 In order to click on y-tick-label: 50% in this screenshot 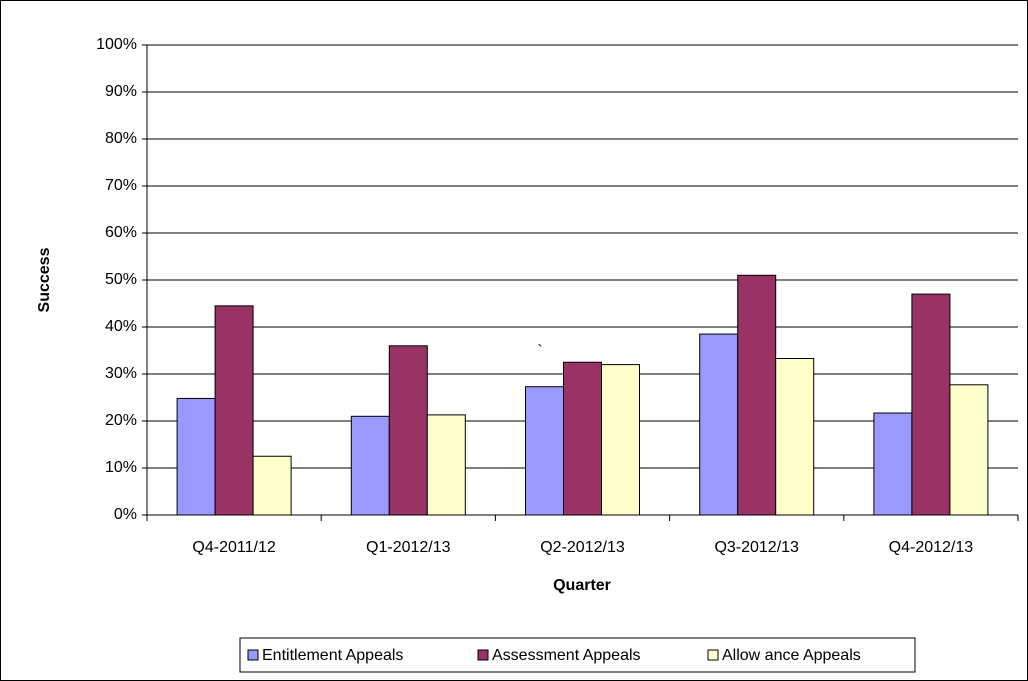, I will do `click(121, 279)`.